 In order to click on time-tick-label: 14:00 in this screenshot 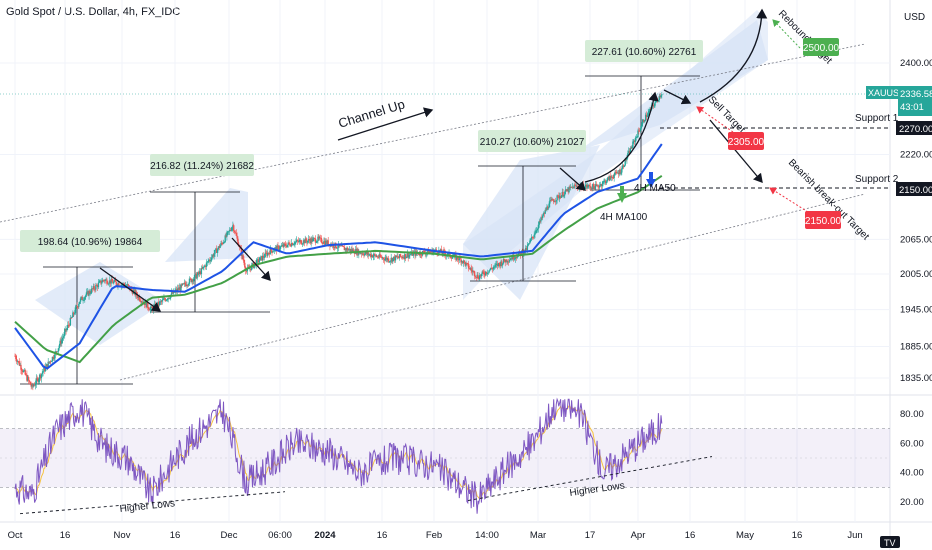, I will do `click(487, 535)`.